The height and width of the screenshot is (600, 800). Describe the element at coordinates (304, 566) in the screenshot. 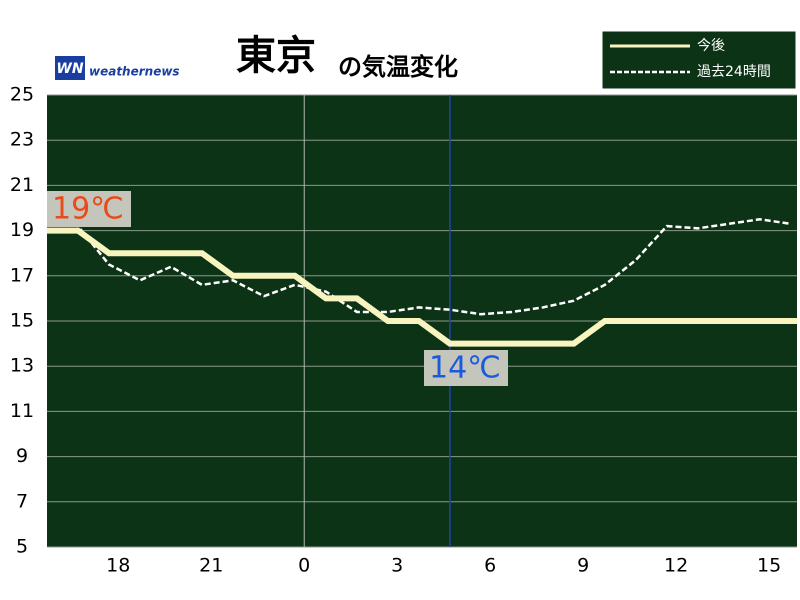

I see `x-tick-label: 0` at that location.